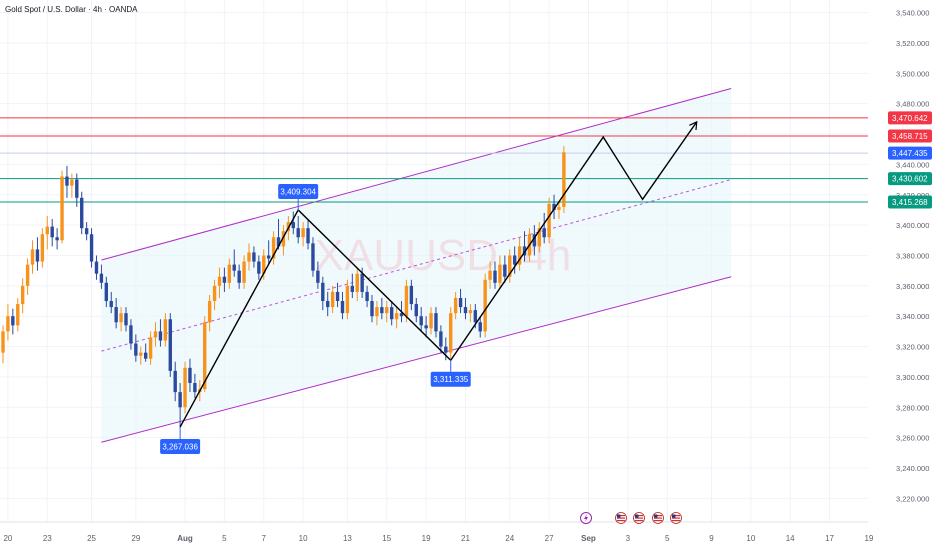 The height and width of the screenshot is (550, 932). What do you see at coordinates (386, 538) in the screenshot?
I see `time-tick-label: 15` at bounding box center [386, 538].